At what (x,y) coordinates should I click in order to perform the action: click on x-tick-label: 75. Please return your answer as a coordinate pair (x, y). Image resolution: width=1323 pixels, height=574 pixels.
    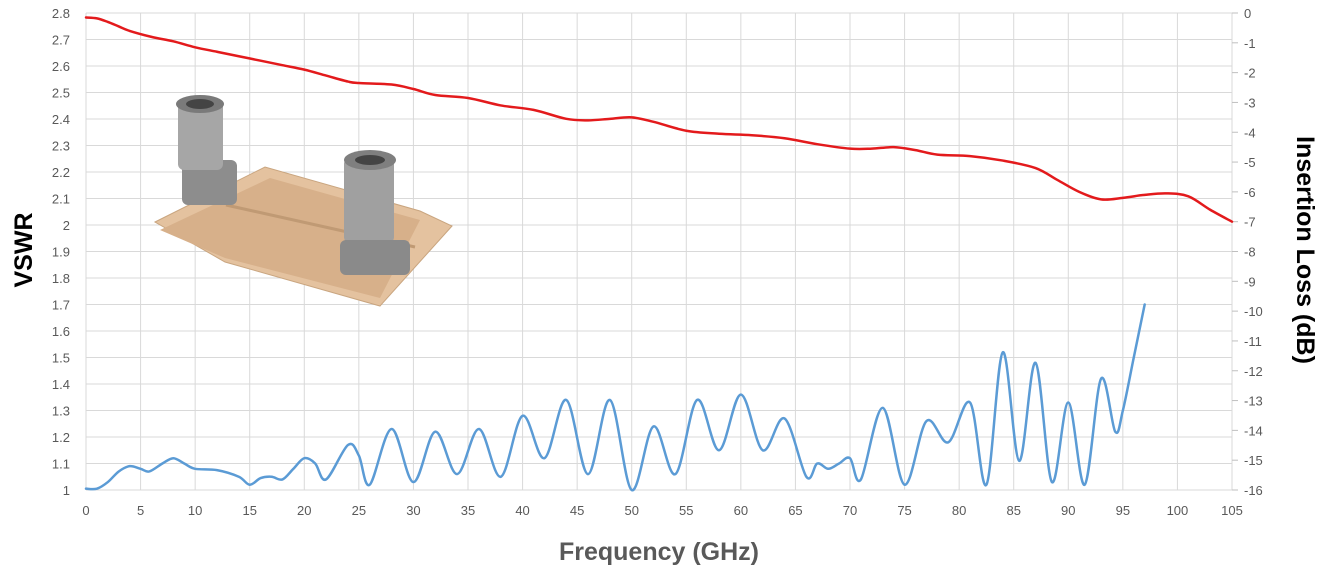
    Looking at the image, I should click on (904, 510).